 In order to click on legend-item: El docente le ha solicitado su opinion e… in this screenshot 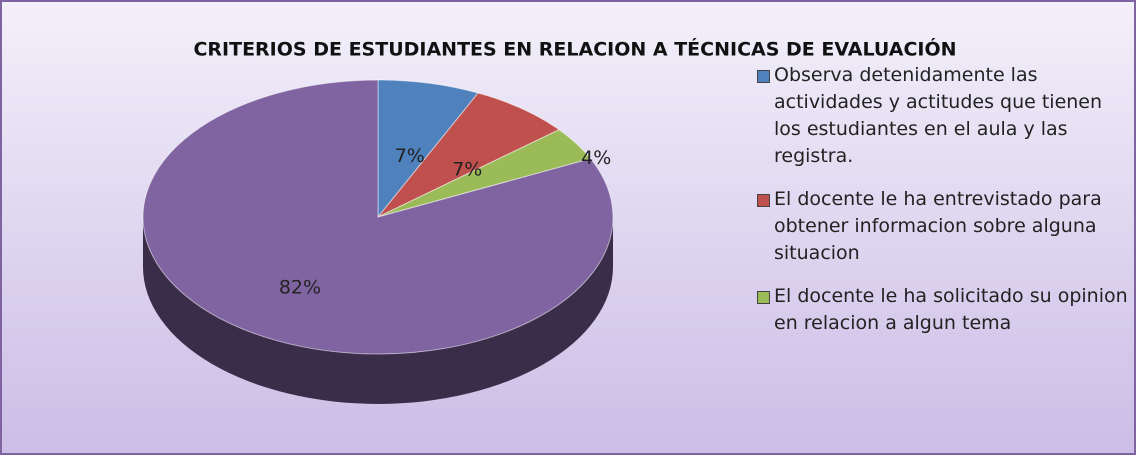, I will do `click(944, 310)`.